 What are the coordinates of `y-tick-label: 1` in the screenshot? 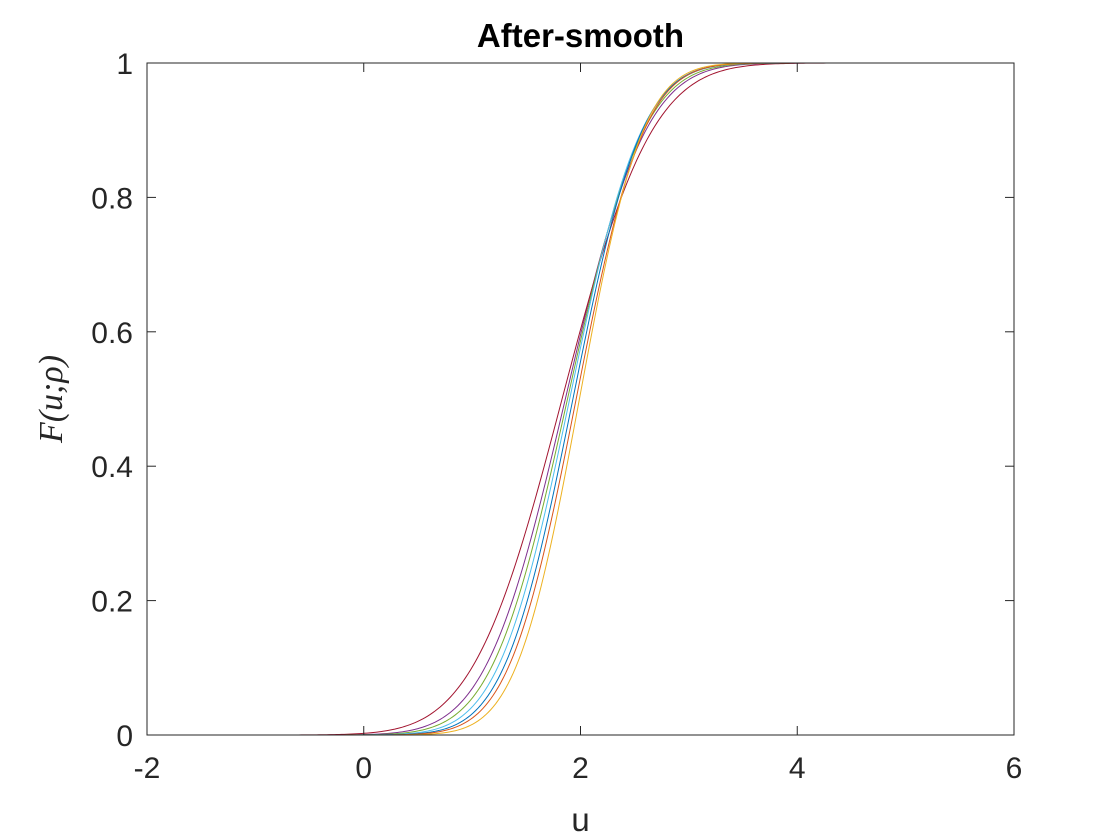 It's located at (124, 64).